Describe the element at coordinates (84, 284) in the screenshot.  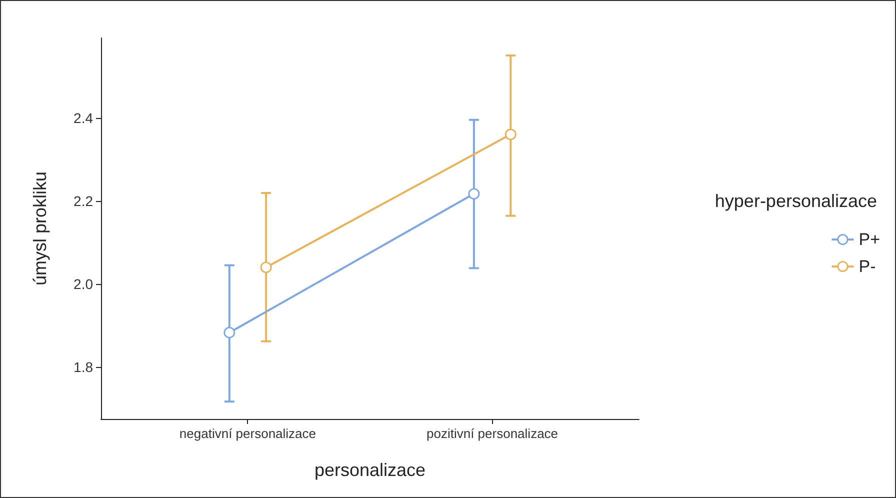
I see `y-tick-label: 2.0` at that location.